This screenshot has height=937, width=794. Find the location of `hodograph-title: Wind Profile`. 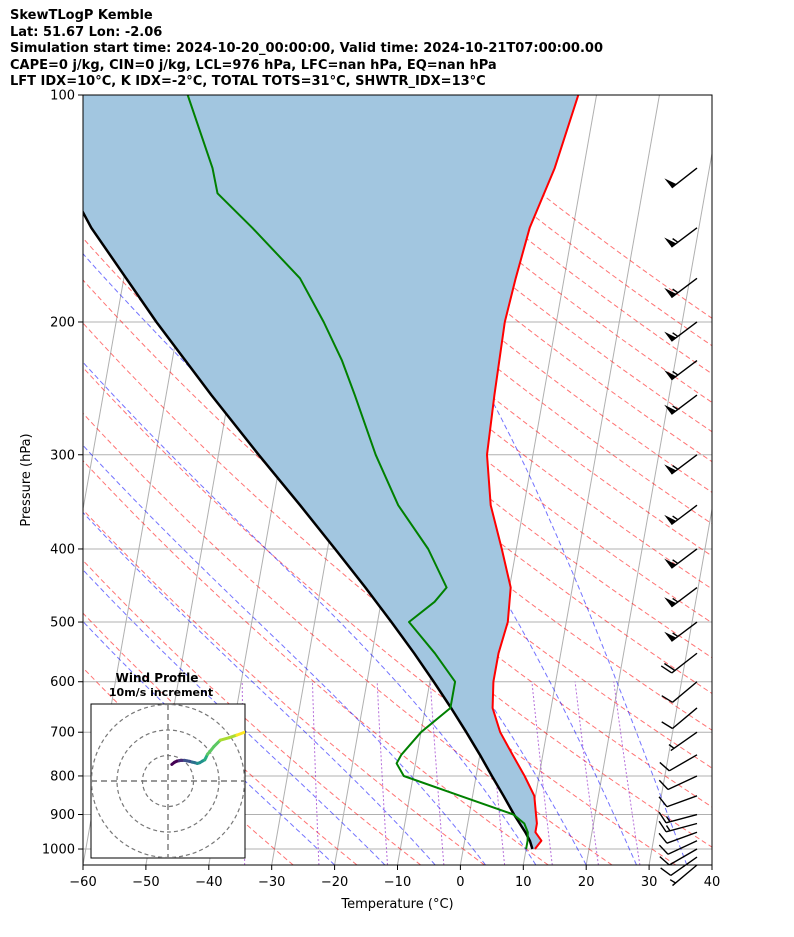

hodograph-title: Wind Profile is located at coordinates (157, 678).